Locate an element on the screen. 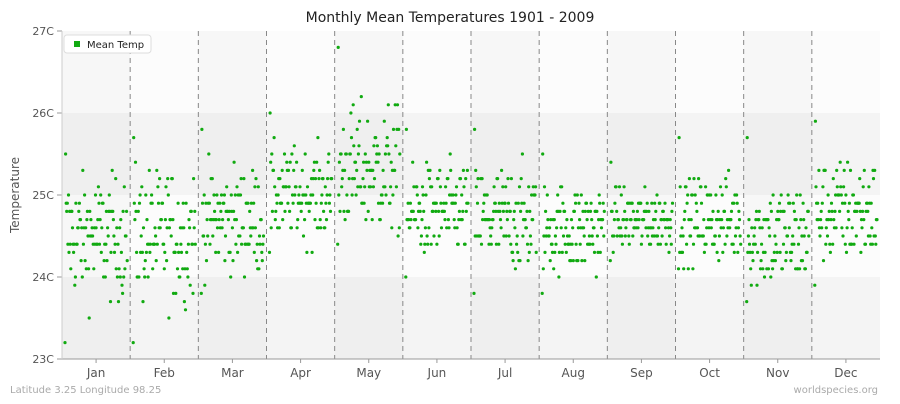 Image resolution: width=900 pixels, height=404 pixels. x-tick-label-feb: Feb is located at coordinates (164, 373).